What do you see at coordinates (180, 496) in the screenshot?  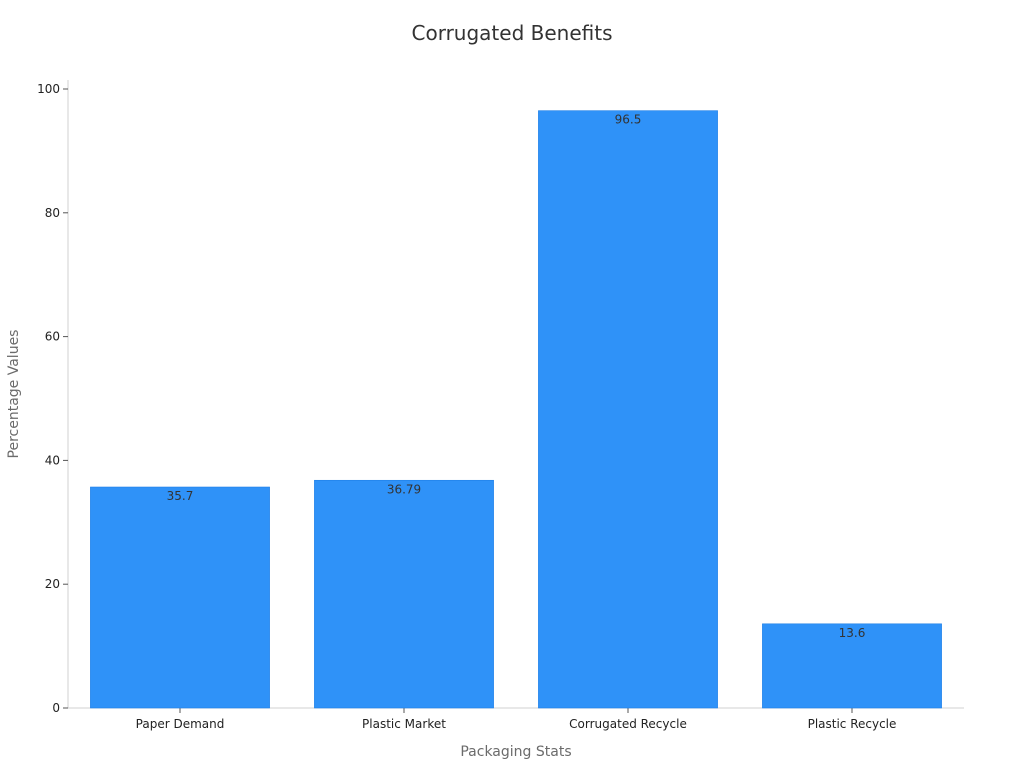 I see `data-label: 35.7` at bounding box center [180, 496].